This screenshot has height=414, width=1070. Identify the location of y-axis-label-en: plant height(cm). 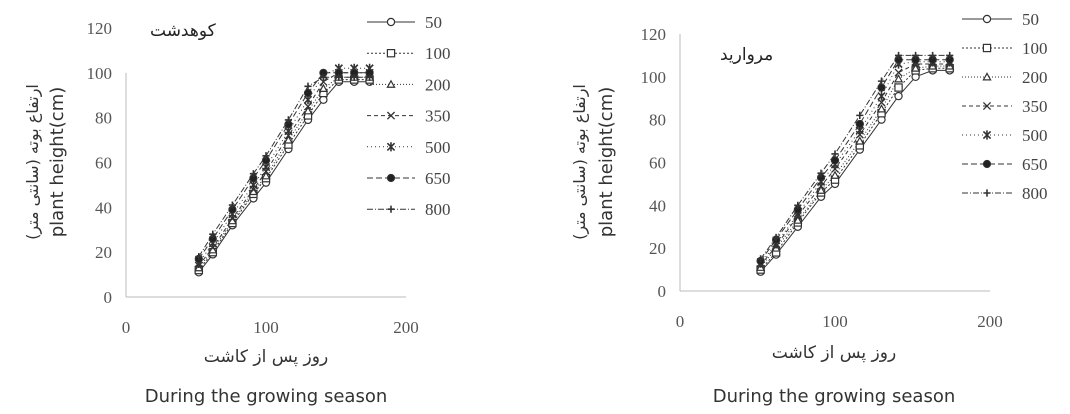
(606, 162).